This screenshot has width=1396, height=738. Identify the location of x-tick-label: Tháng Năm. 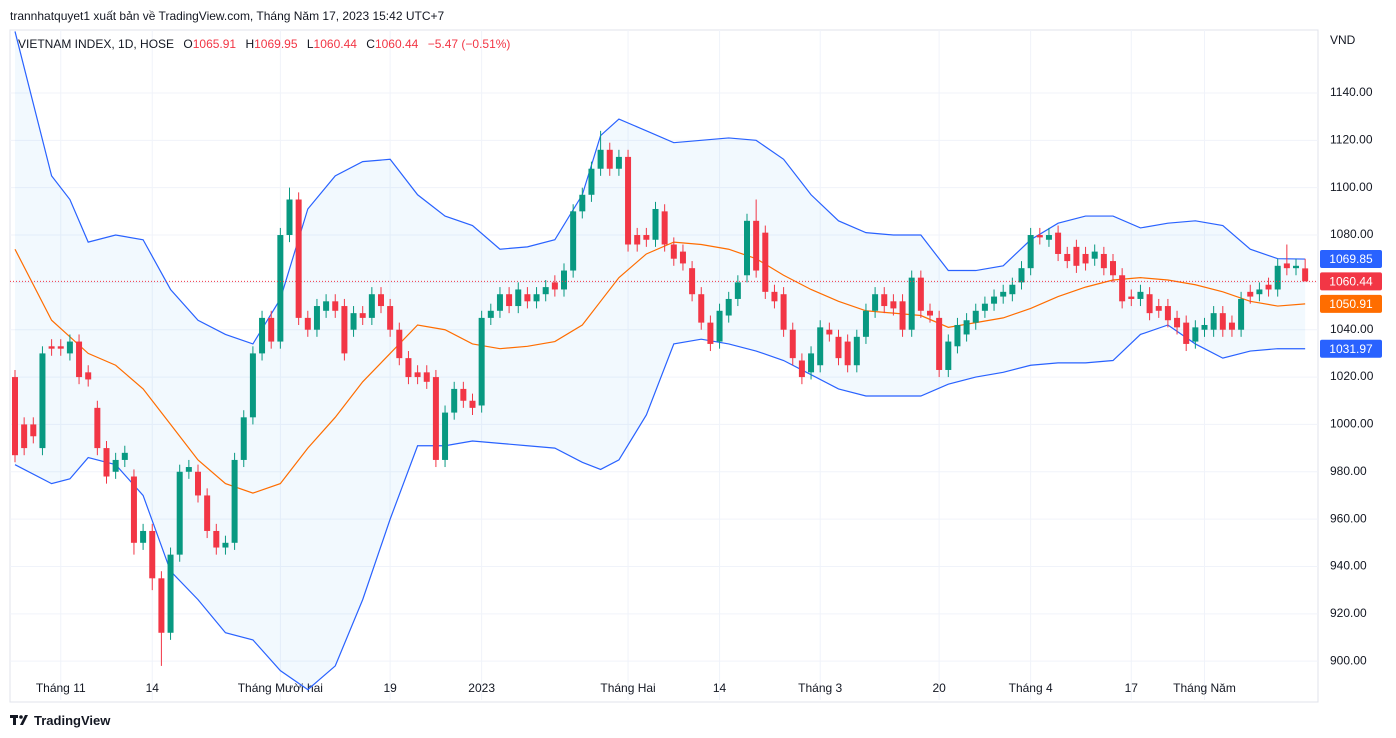
(1204, 688).